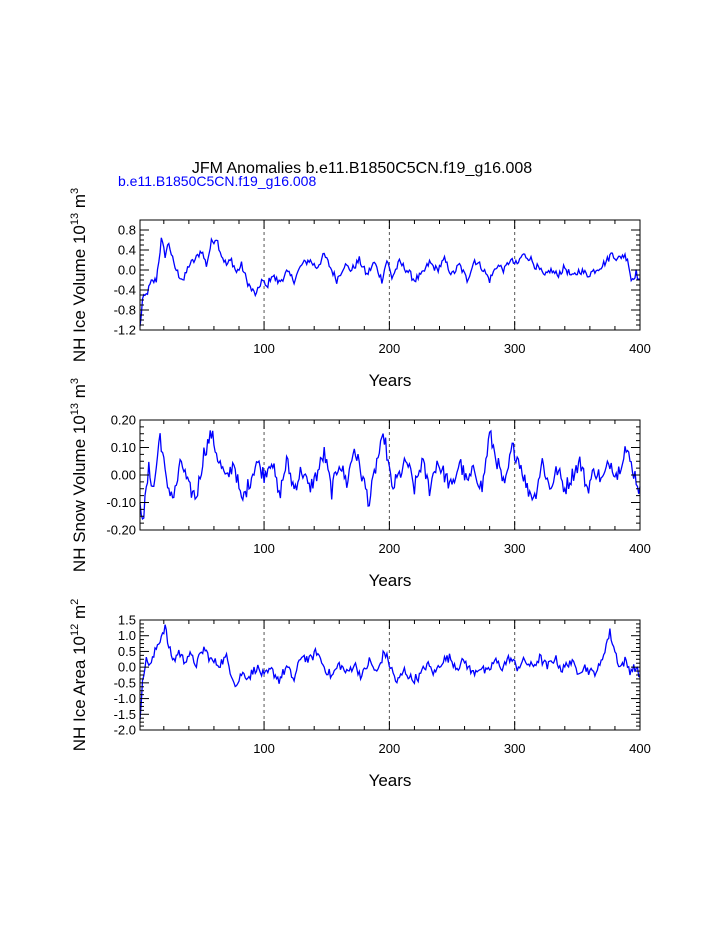 The width and height of the screenshot is (723, 935). I want to click on y-tick-label: -1.0, so click(125, 698).